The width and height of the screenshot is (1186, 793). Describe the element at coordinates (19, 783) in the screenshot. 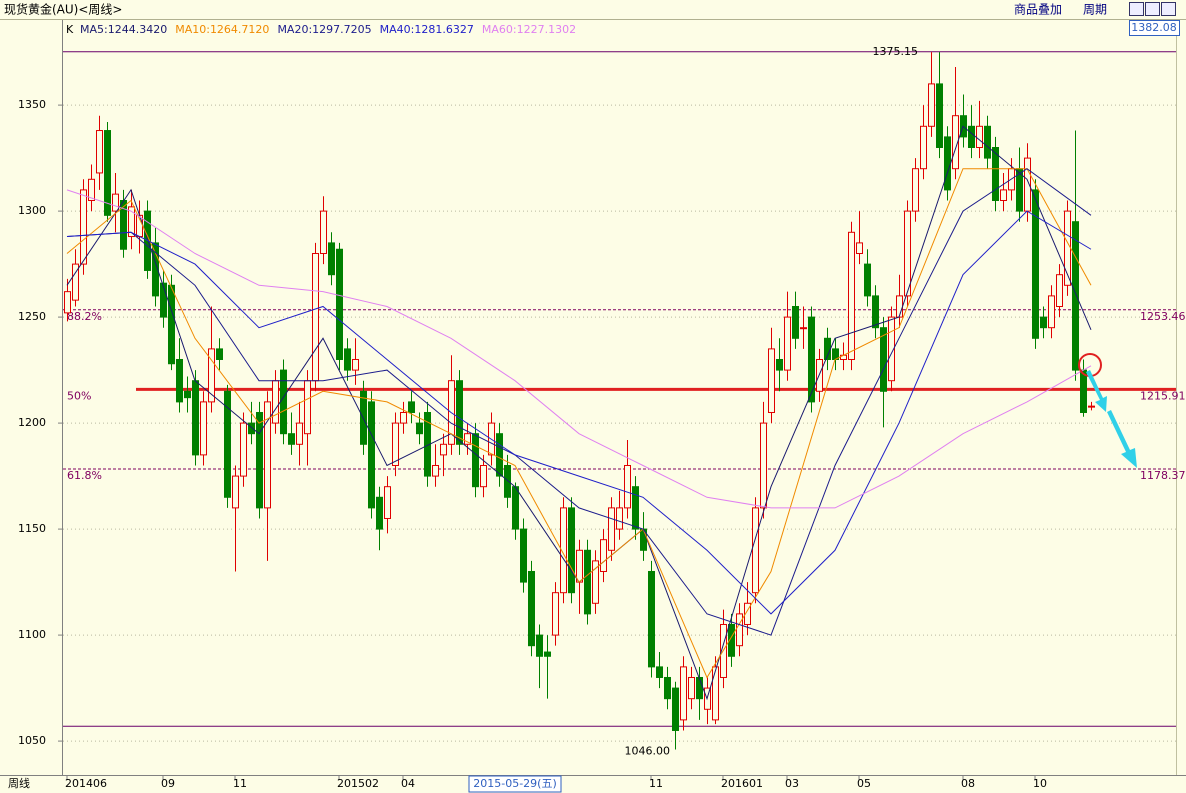

I see `period-label: 周线` at that location.